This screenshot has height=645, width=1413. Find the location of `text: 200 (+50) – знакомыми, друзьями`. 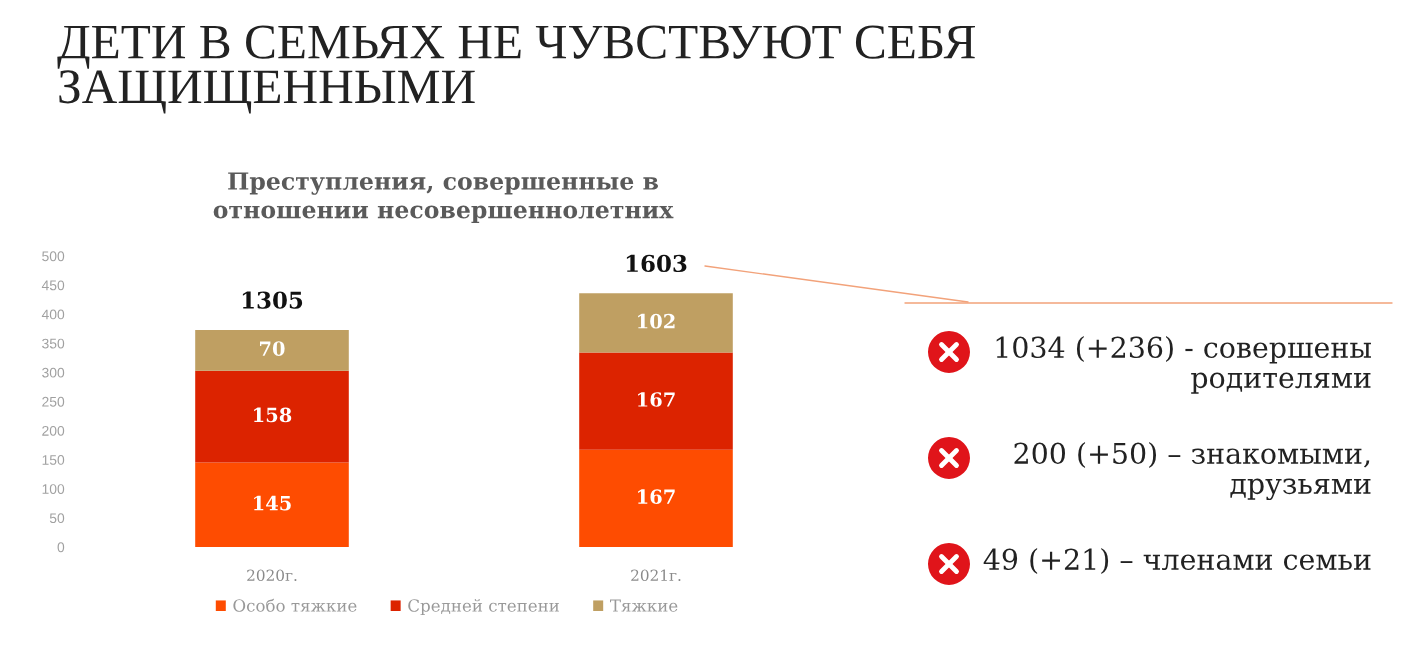

text: 200 (+50) – знакомыми, друзьями is located at coordinates (1192, 471).